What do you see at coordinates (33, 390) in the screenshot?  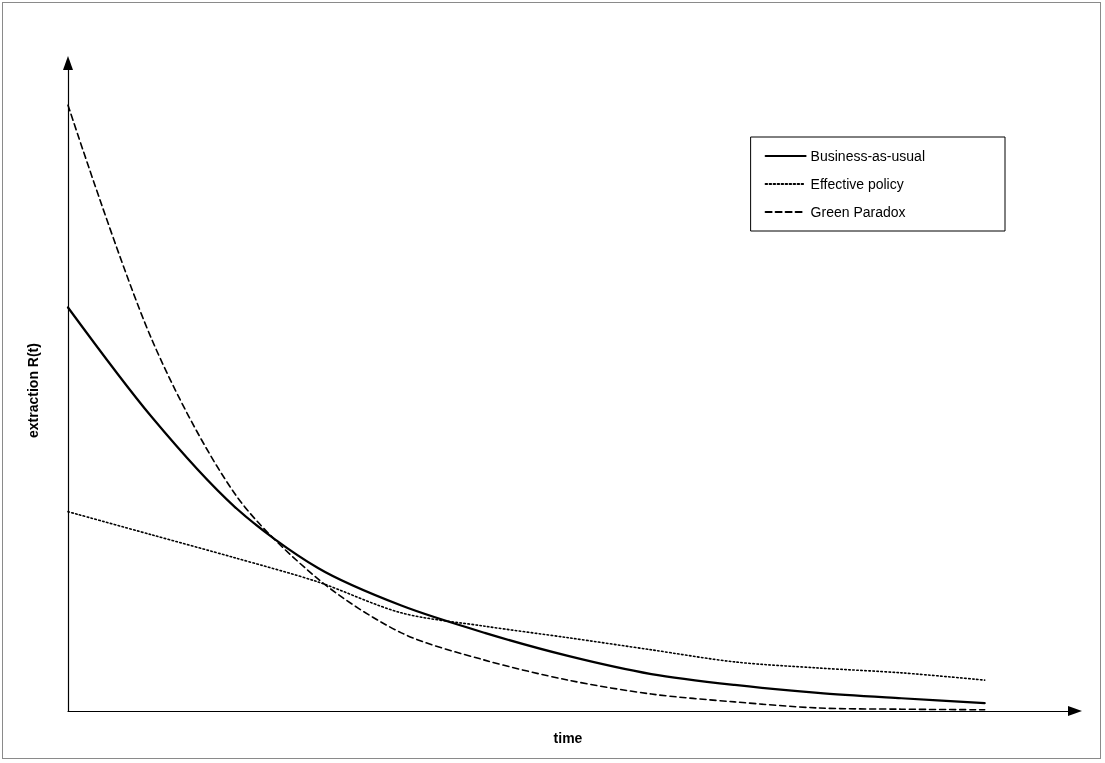 I see `y-axis-title: extraction R(t)` at bounding box center [33, 390].